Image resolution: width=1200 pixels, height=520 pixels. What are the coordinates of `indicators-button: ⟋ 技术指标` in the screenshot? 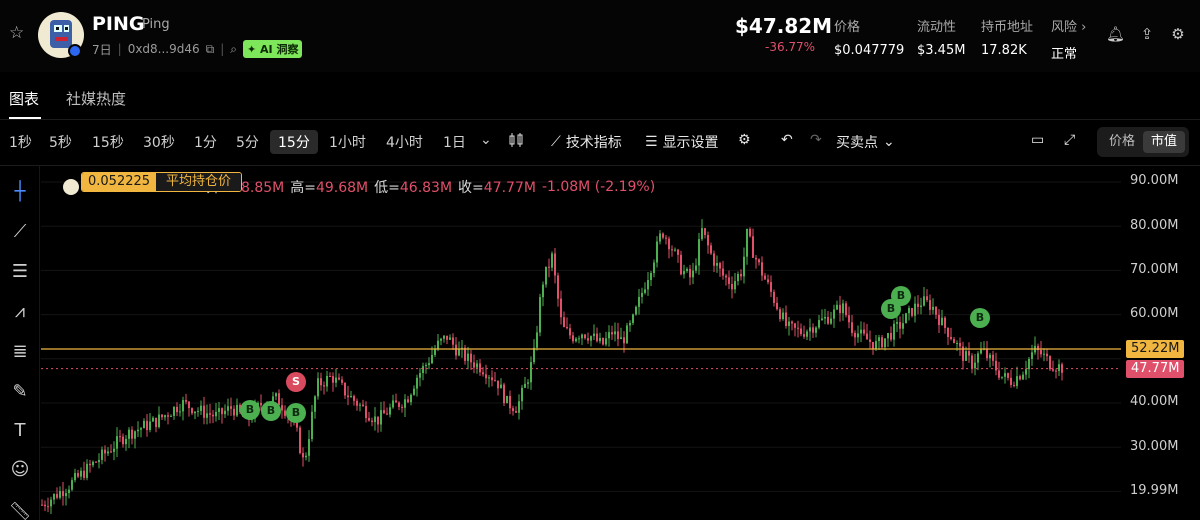 It's located at (586, 142).